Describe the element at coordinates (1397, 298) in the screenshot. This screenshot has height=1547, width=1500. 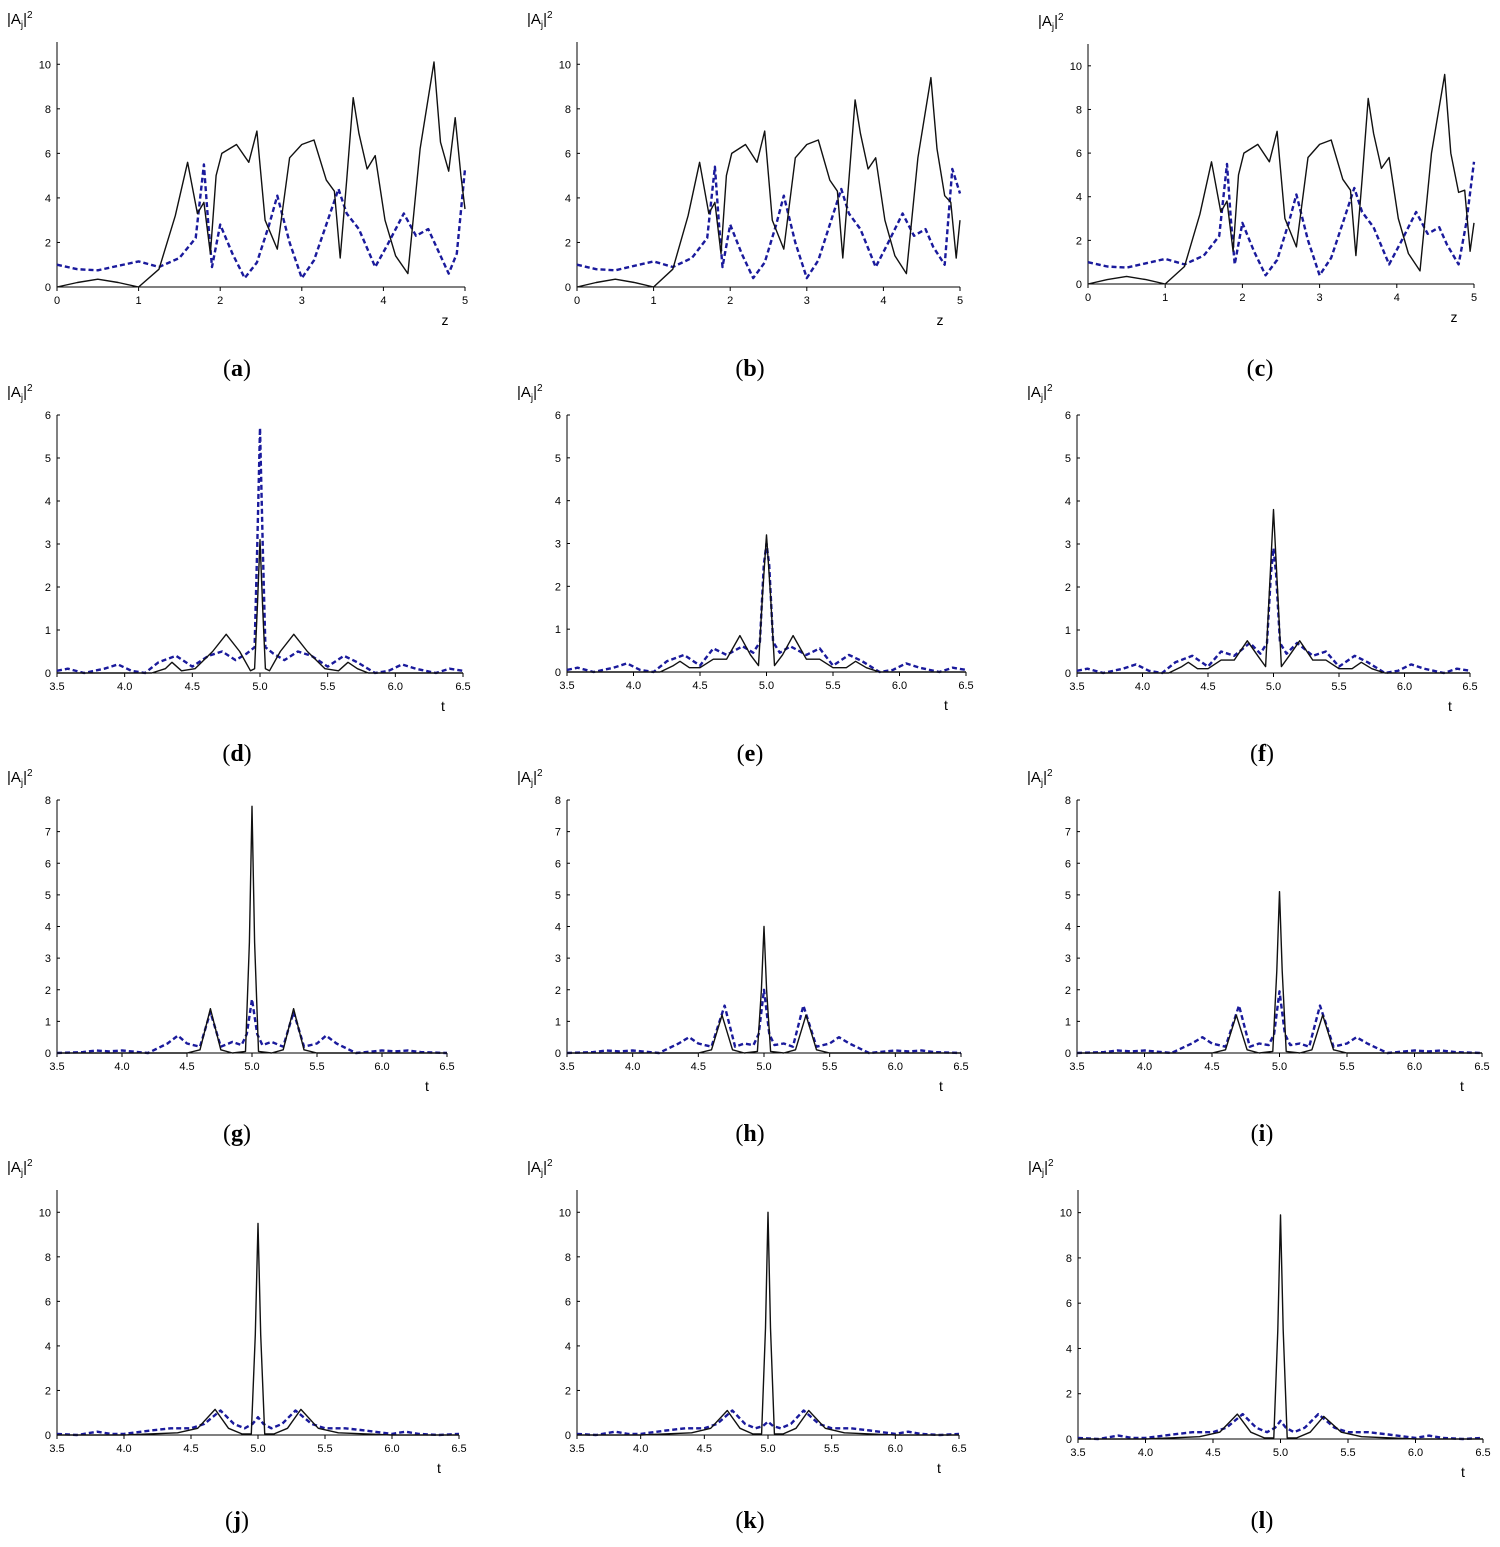
I see `x-tick-label: 4` at that location.